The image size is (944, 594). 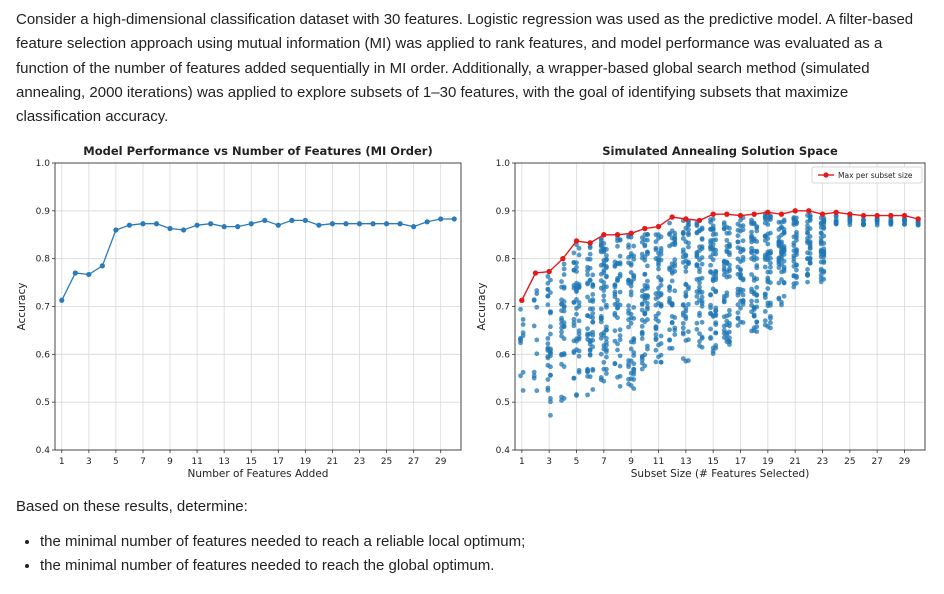 I want to click on y-tick-label: 0.8, so click(x=503, y=260).